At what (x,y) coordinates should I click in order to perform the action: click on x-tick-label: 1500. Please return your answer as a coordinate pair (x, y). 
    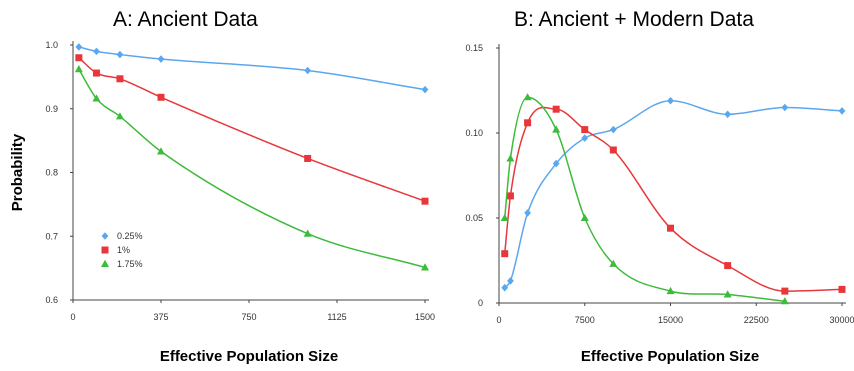
    Looking at the image, I should click on (425, 317).